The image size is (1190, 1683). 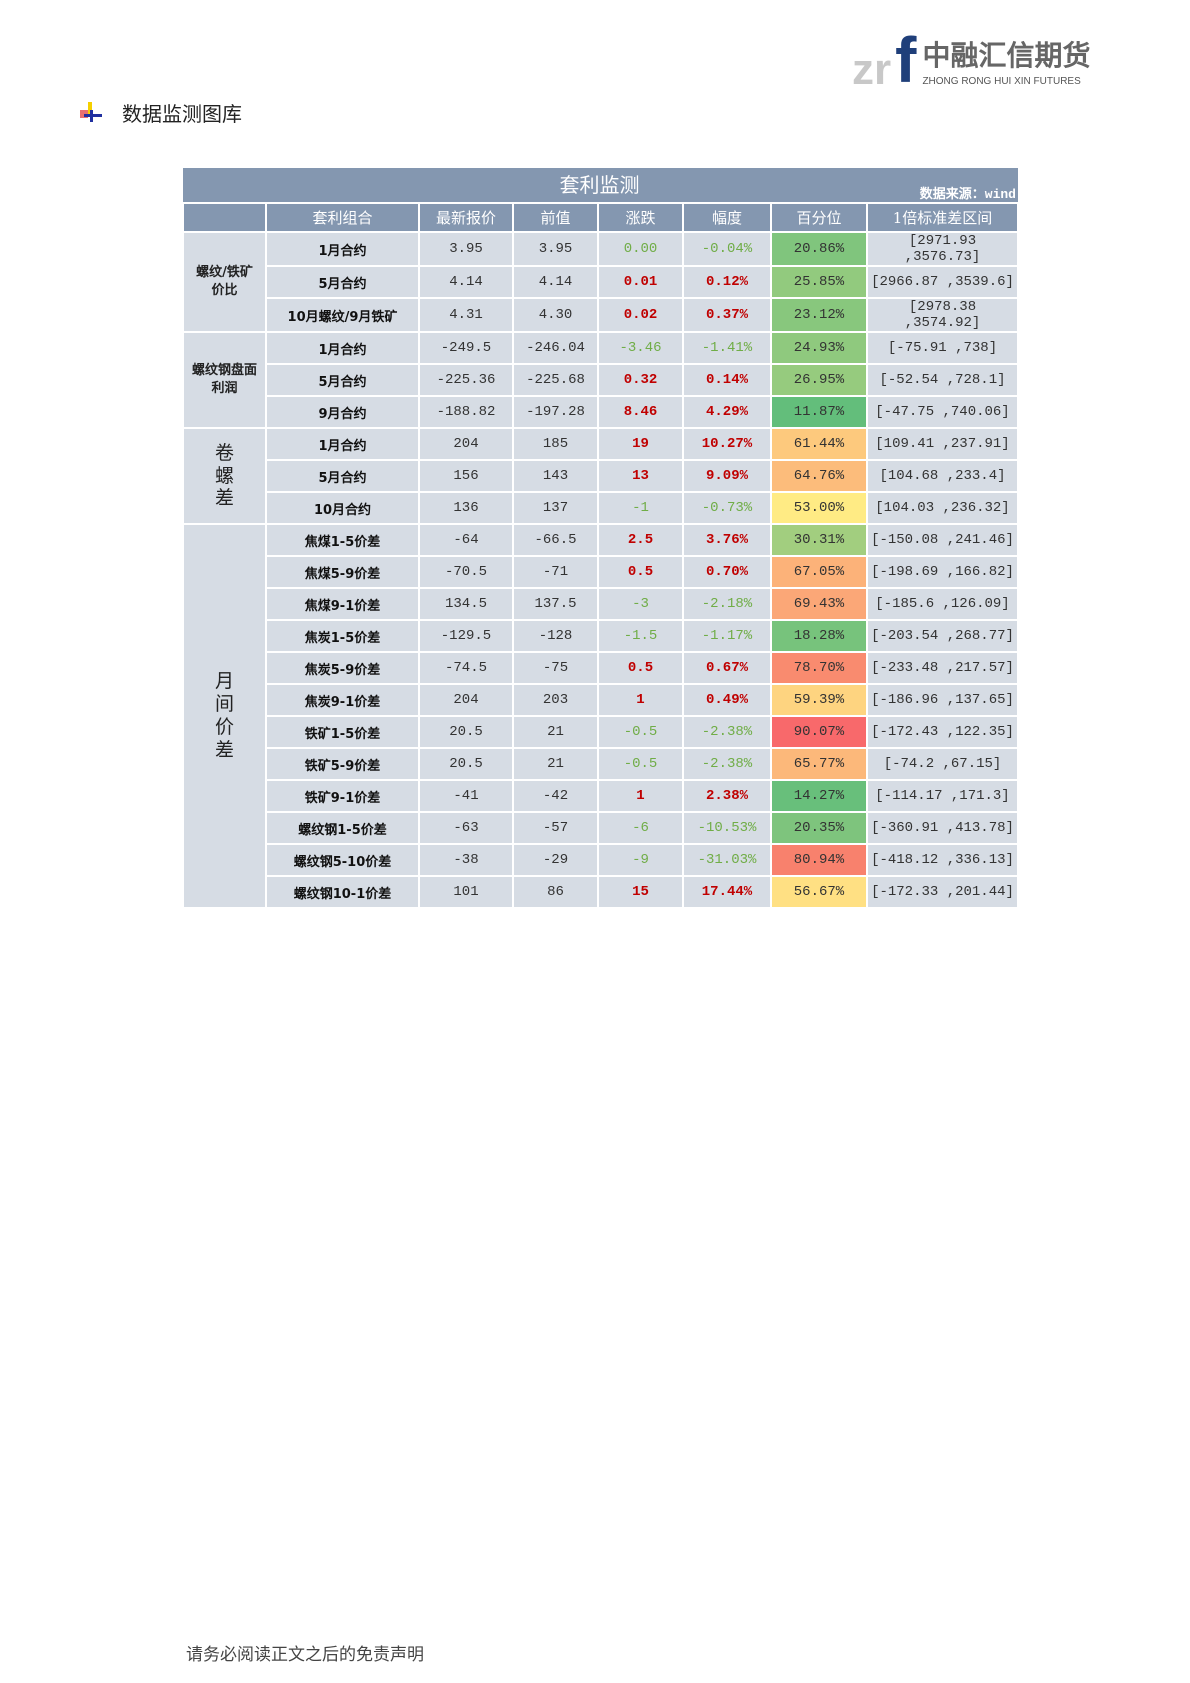 What do you see at coordinates (942, 732) in the screenshot?
I see `cell-range: [-172.43 ,122.35]` at bounding box center [942, 732].